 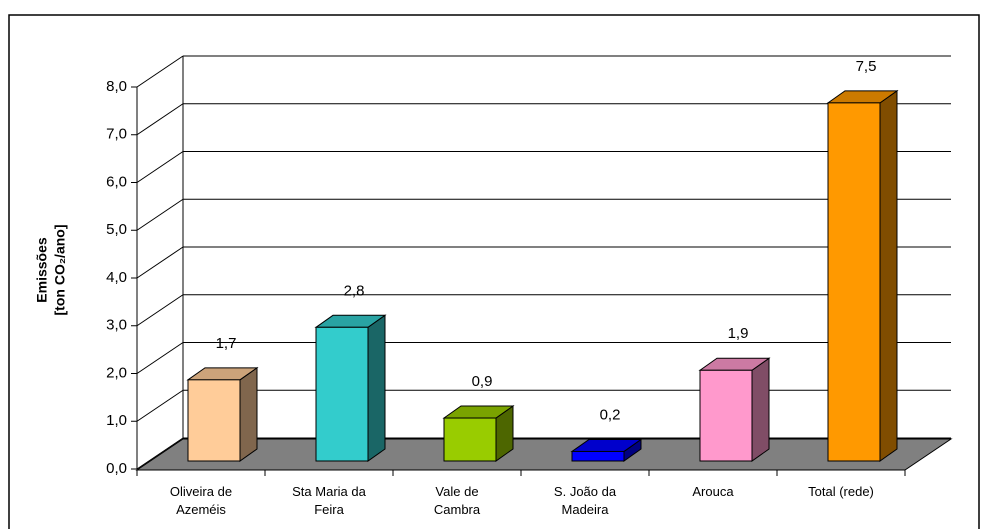 I want to click on data-label: 0,2, so click(x=610, y=414).